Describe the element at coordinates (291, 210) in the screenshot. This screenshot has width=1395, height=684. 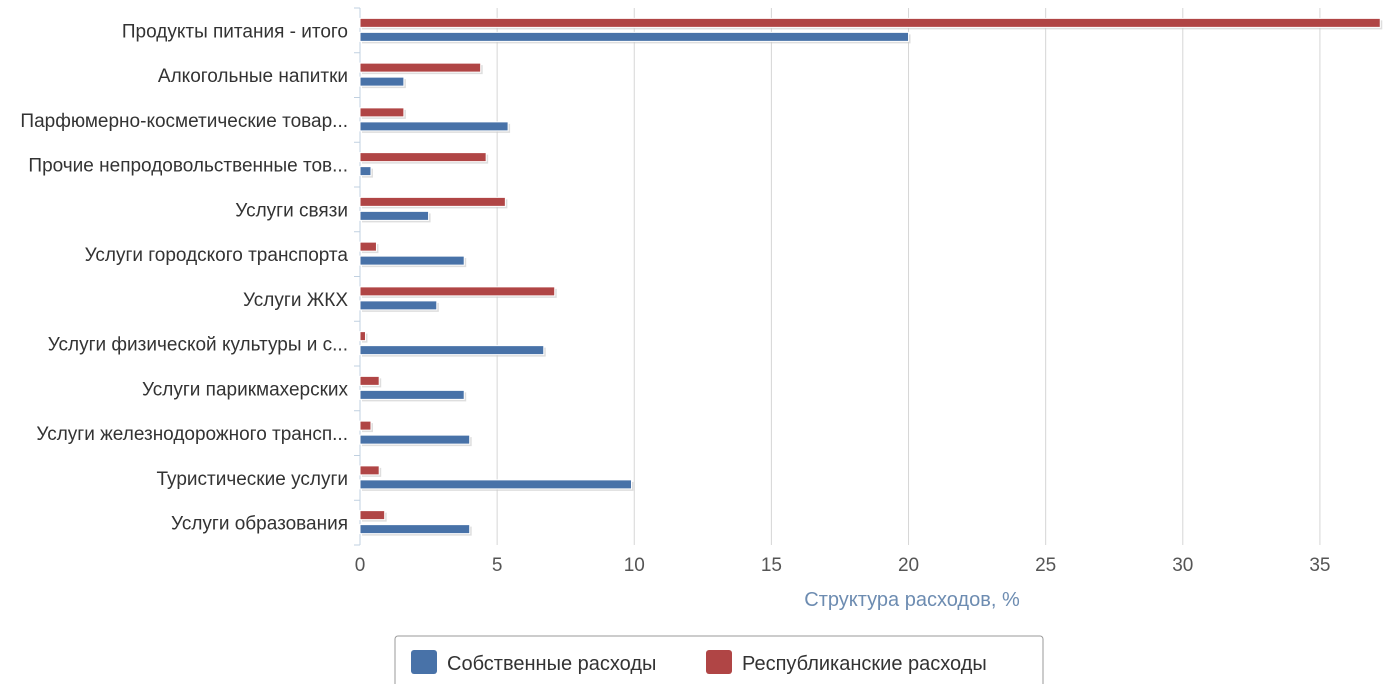
I see `category-label: Услуги связи` at that location.